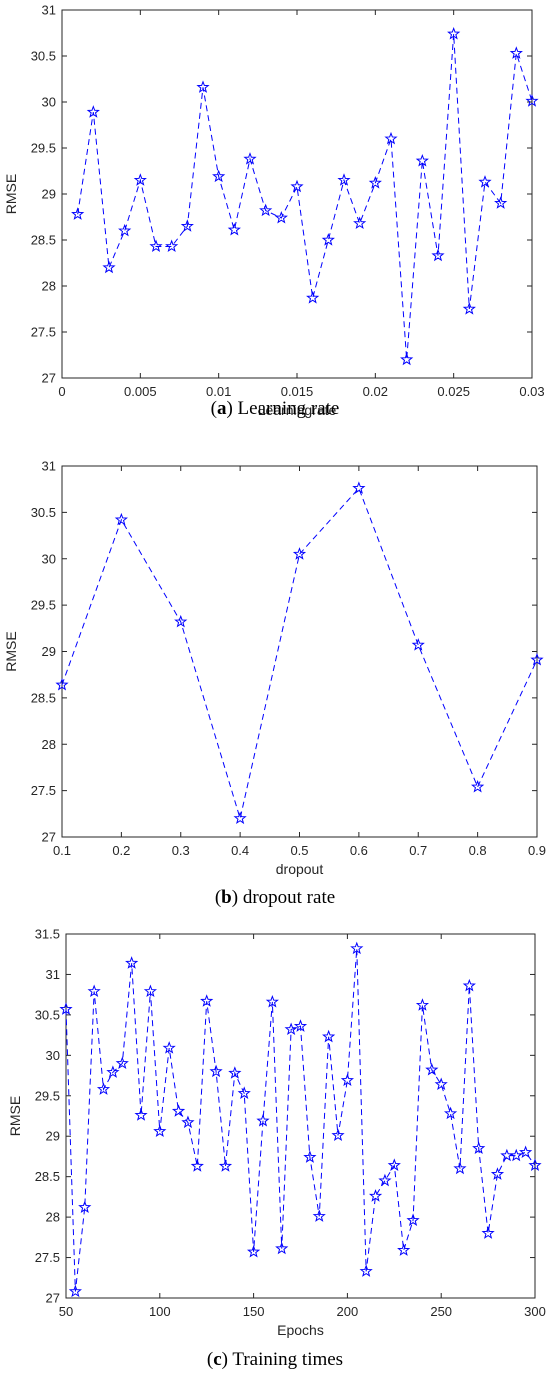 Image resolution: width=550 pixels, height=1383 pixels. I want to click on x-tick-label: 0.8, so click(478, 850).